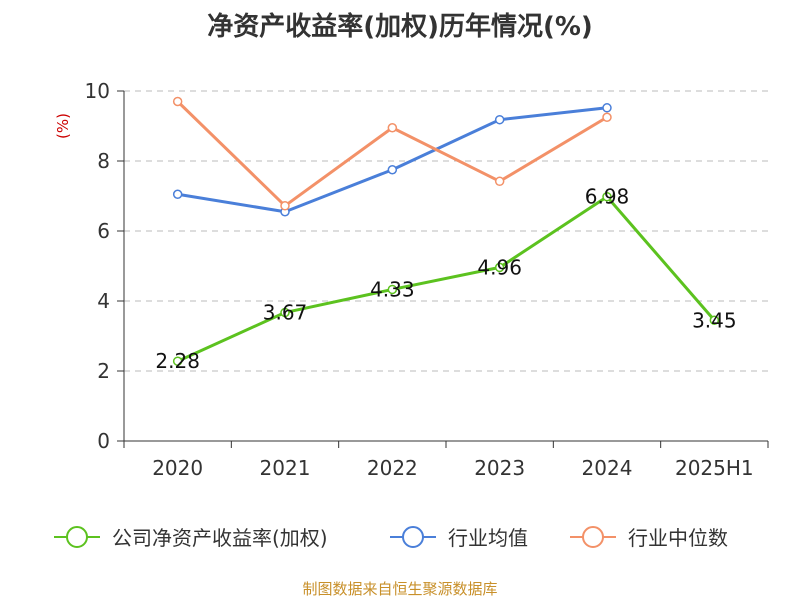 The height and width of the screenshot is (600, 800). I want to click on series-2-point-2020, so click(177, 101).